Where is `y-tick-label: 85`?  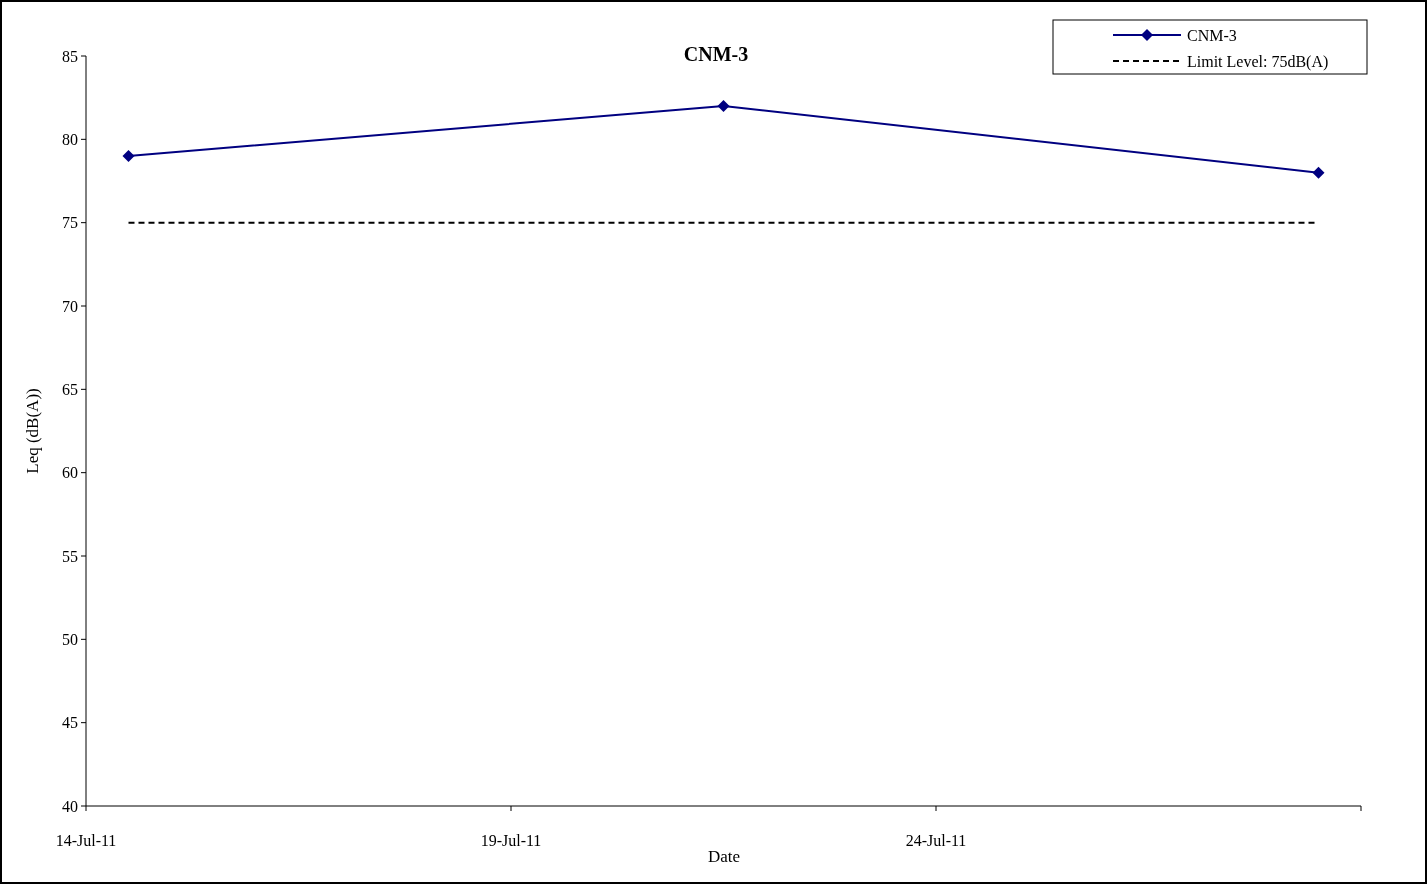 y-tick-label: 85 is located at coordinates (70, 56).